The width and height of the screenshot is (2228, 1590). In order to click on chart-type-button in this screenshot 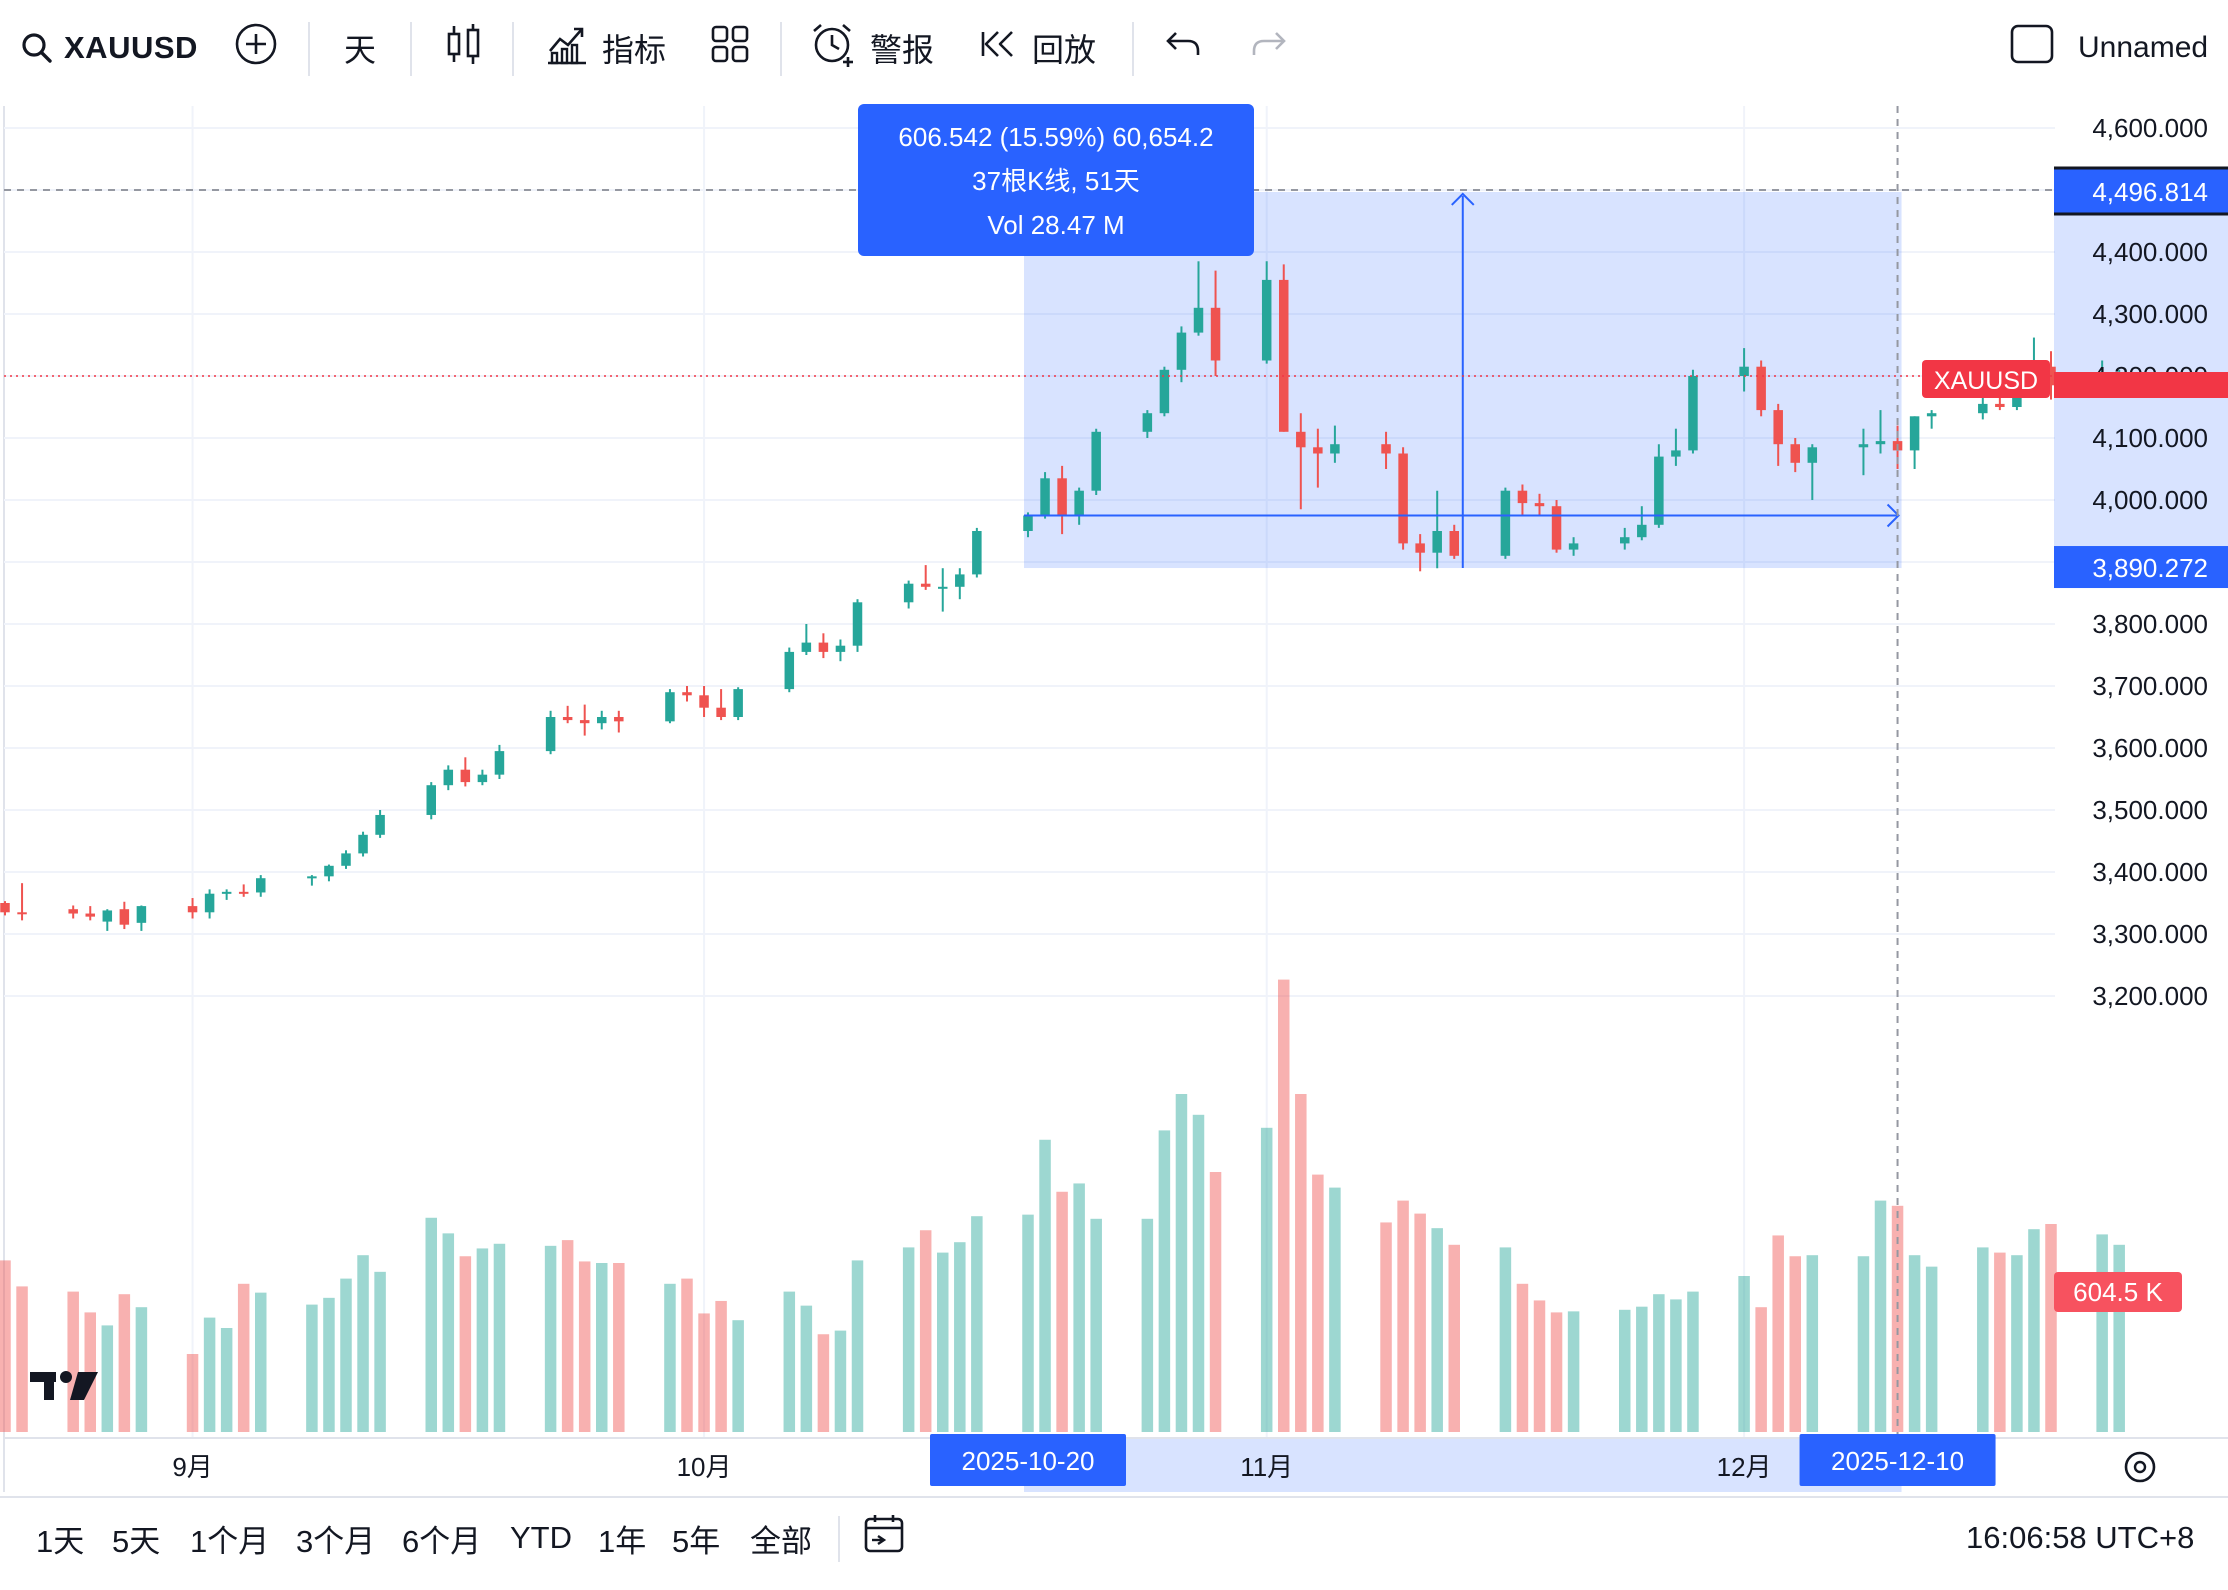, I will do `click(464, 48)`.